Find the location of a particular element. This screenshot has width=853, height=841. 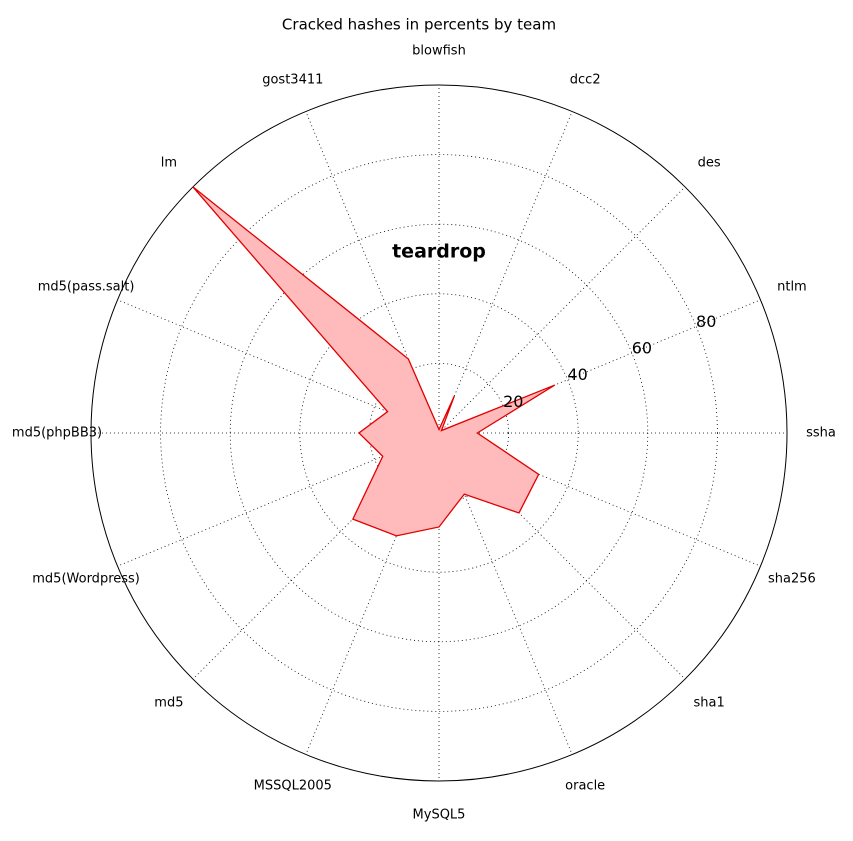

r-tick-label: 20 is located at coordinates (513, 401).